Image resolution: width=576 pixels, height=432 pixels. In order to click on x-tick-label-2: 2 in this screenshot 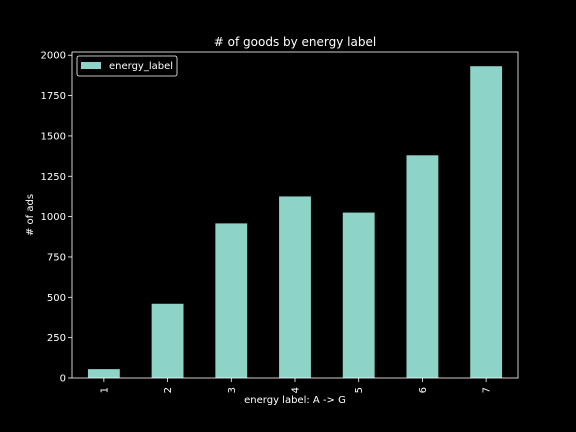, I will do `click(168, 390)`.